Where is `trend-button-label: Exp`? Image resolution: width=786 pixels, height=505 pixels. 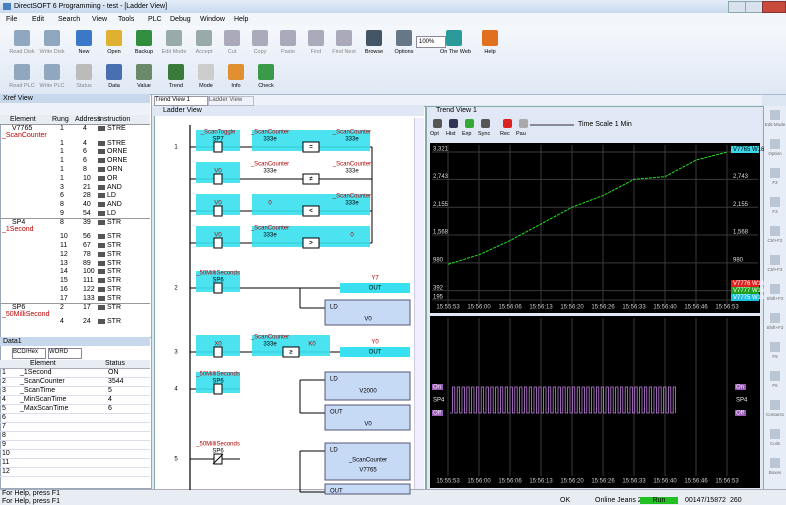 trend-button-label: Exp is located at coordinates (467, 134).